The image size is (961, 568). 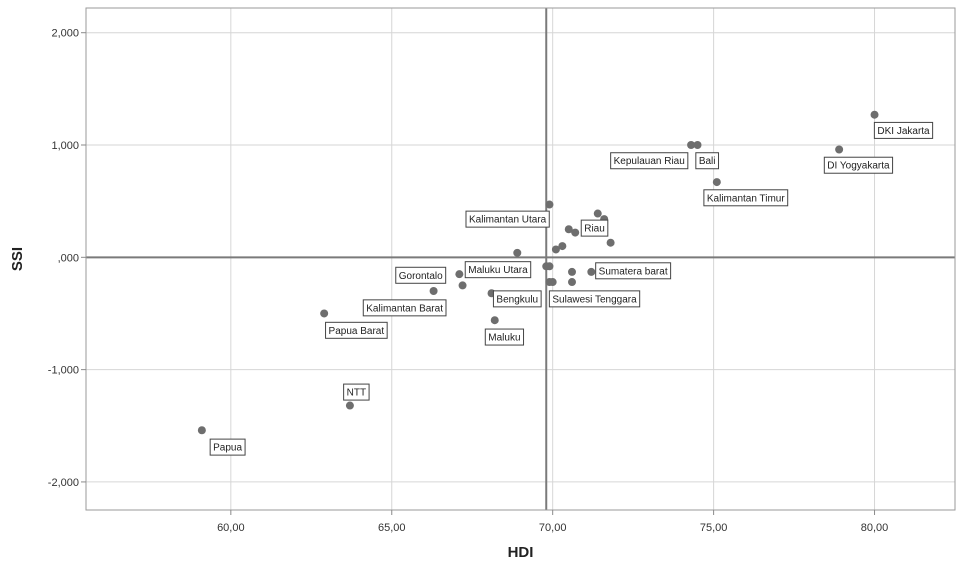 I want to click on x-tick-label: 80,00, so click(x=875, y=528).